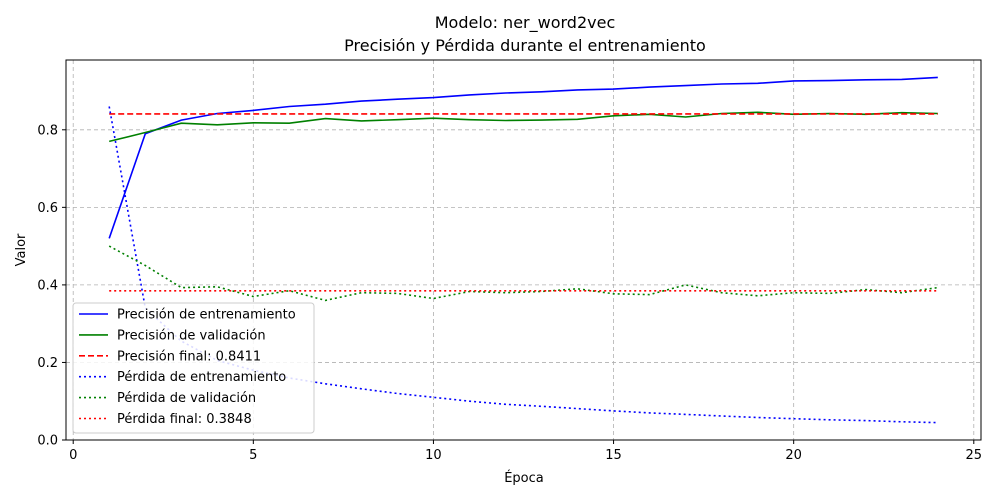 This screenshot has width=1000, height=500. Describe the element at coordinates (433, 455) in the screenshot. I see `x-tick-label: 10` at that location.